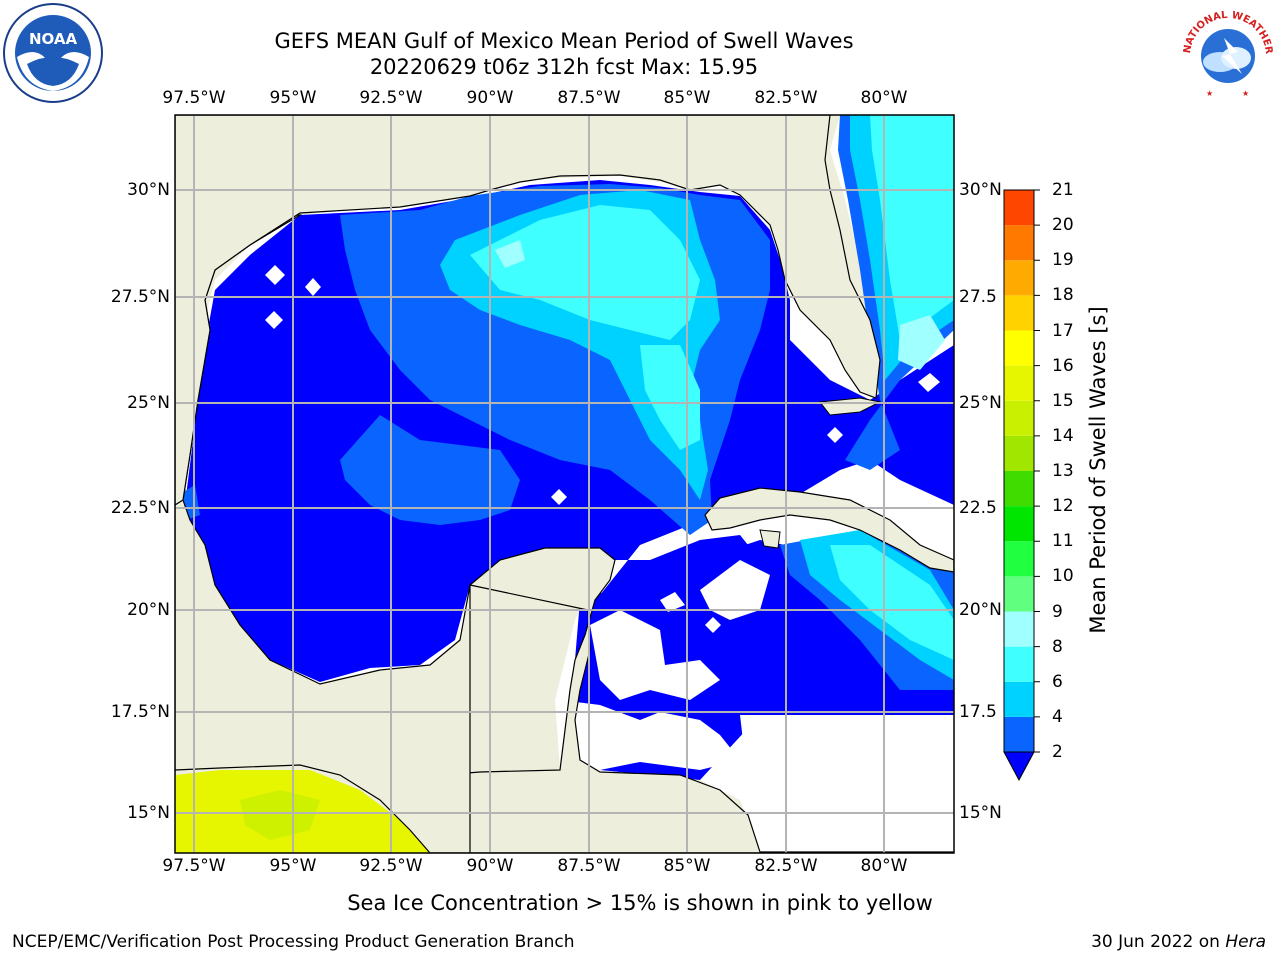 The width and height of the screenshot is (1280, 960). What do you see at coordinates (293, 98) in the screenshot?
I see `lon-top-tick-label: 95°W` at bounding box center [293, 98].